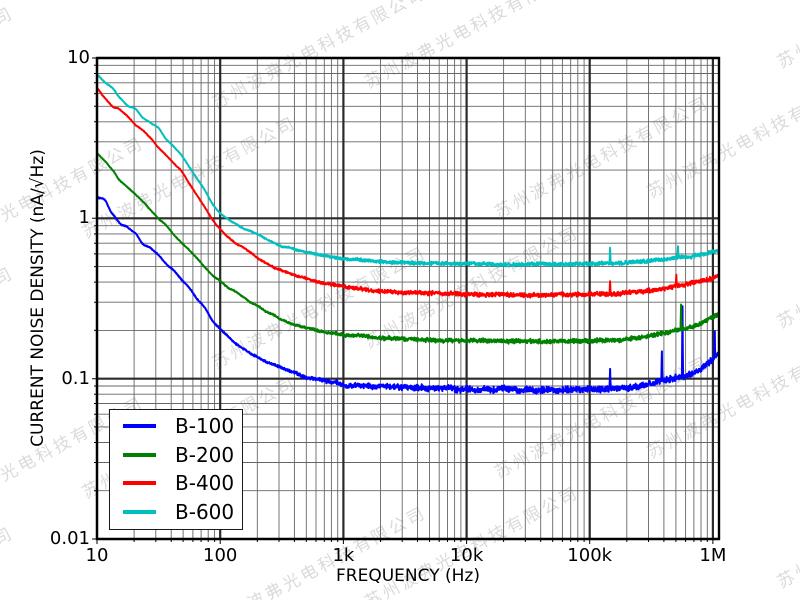  Describe the element at coordinates (84, 218) in the screenshot. I see `y-tick-label-1: 1` at that location.